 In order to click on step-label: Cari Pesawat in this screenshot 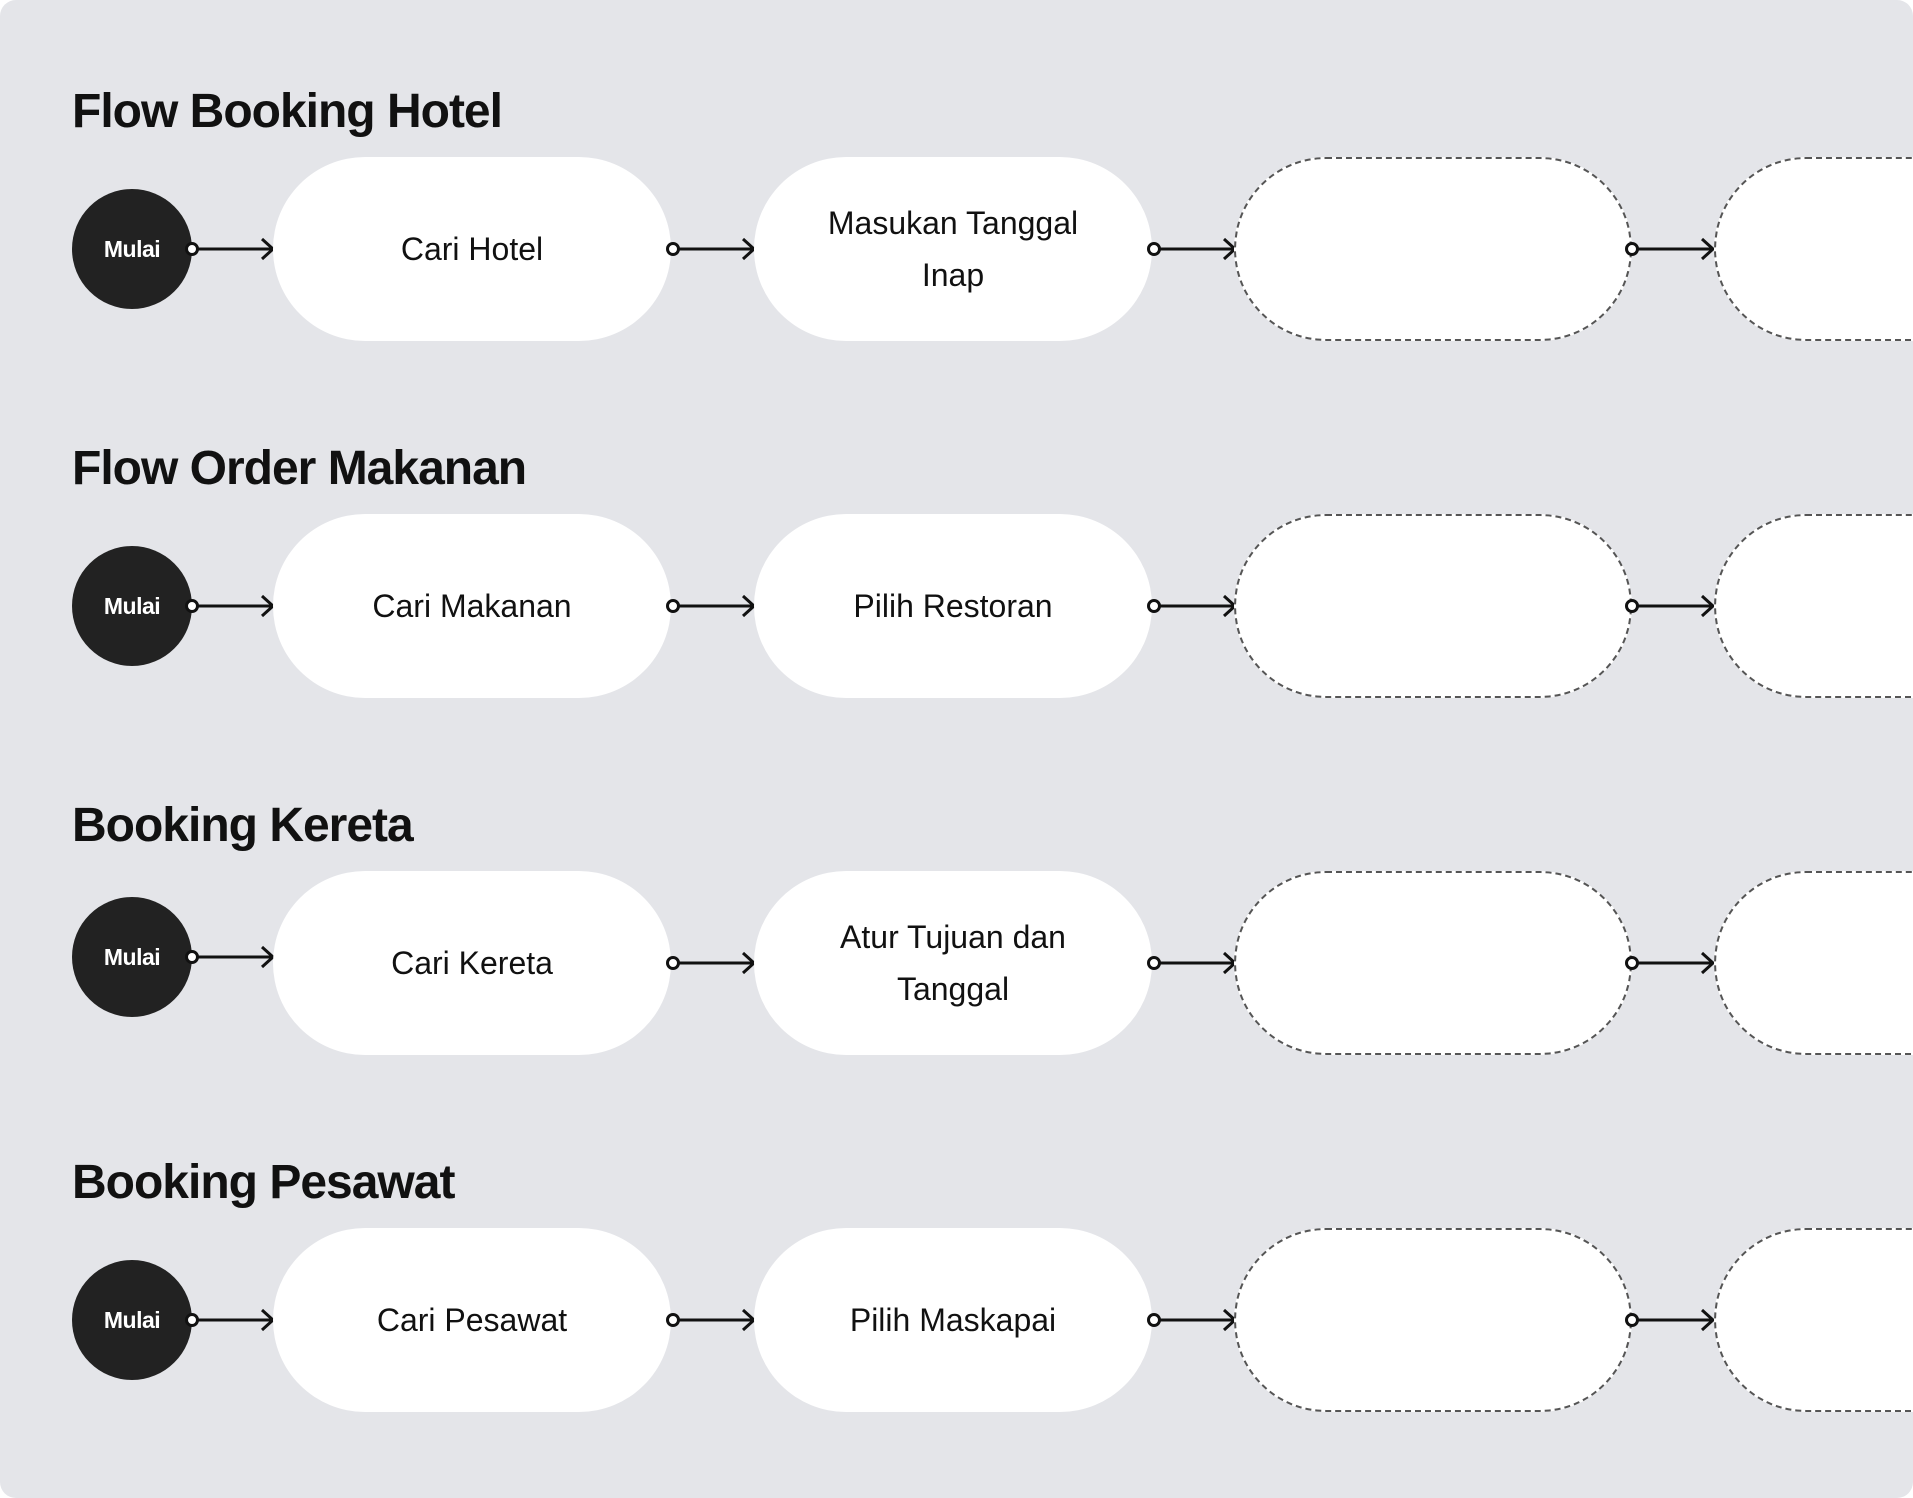, I will do `click(472, 1320)`.